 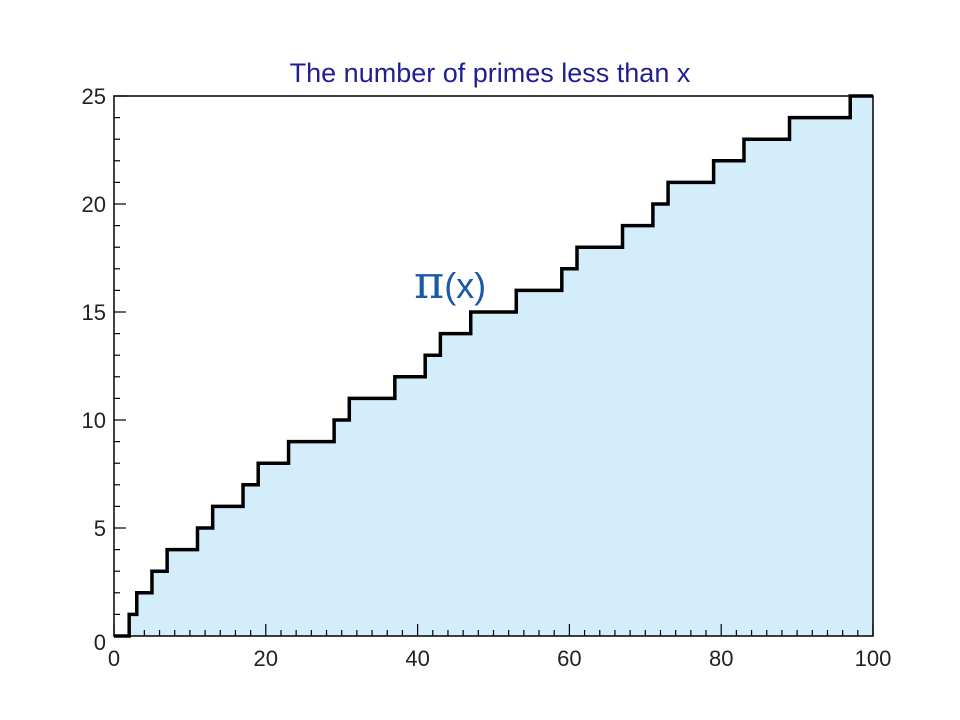 What do you see at coordinates (94, 96) in the screenshot?
I see `y-tick-label: 25` at bounding box center [94, 96].